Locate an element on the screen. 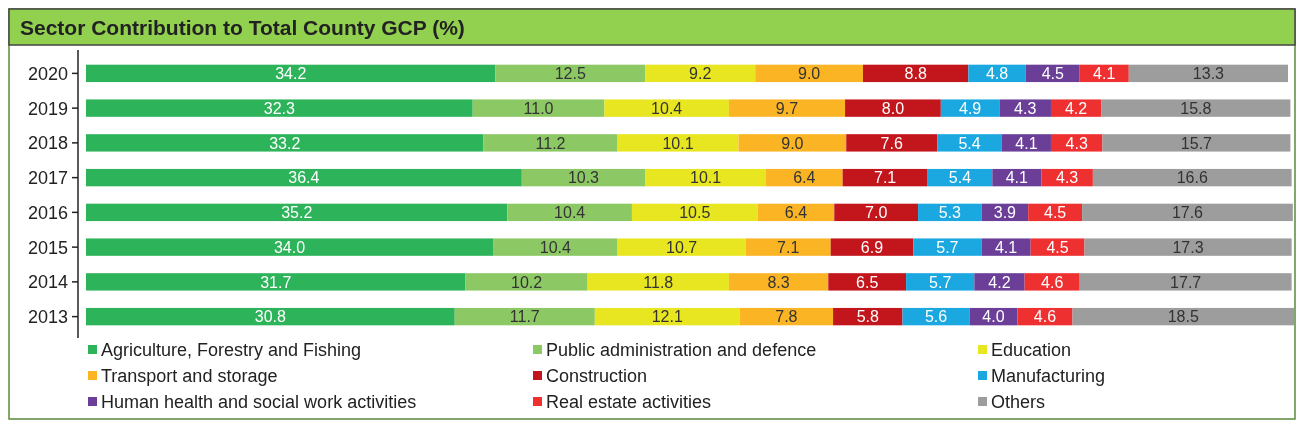  data-label: 17.3 is located at coordinates (1188, 247).